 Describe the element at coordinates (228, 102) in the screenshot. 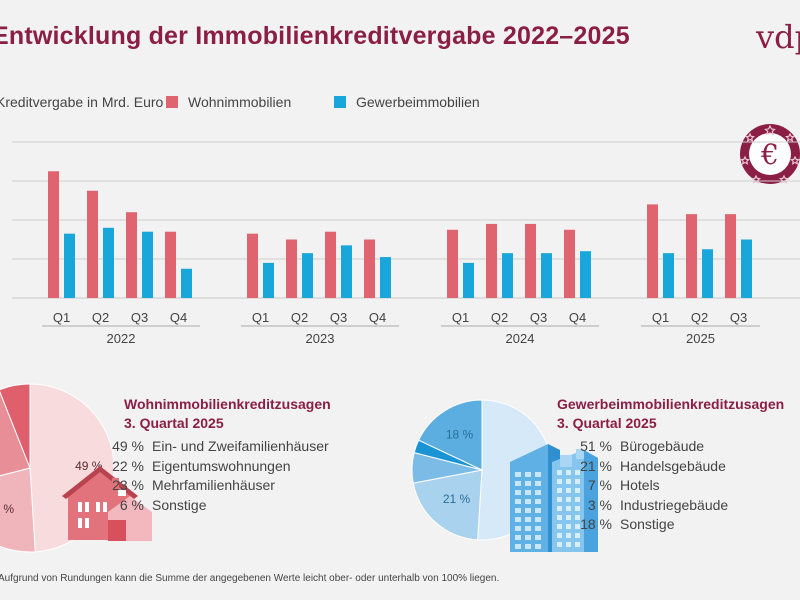

I see `legend-item-wohn: Wohnimmobilien` at that location.